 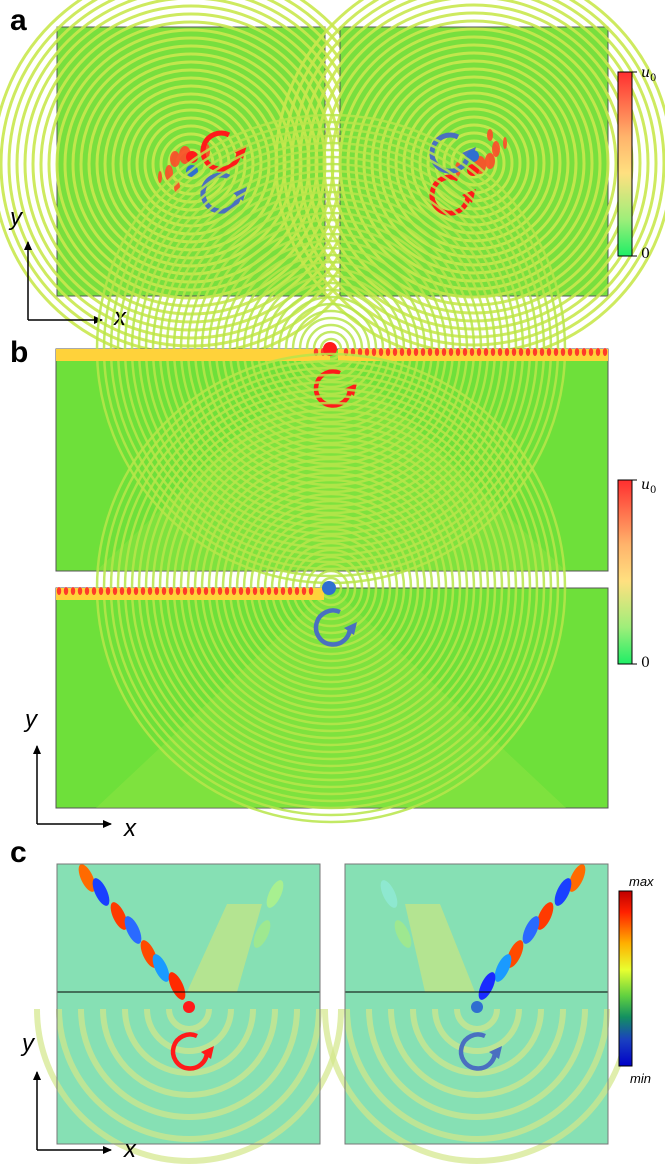 I want to click on colorbar-c-top-label: max, so click(x=641, y=881).